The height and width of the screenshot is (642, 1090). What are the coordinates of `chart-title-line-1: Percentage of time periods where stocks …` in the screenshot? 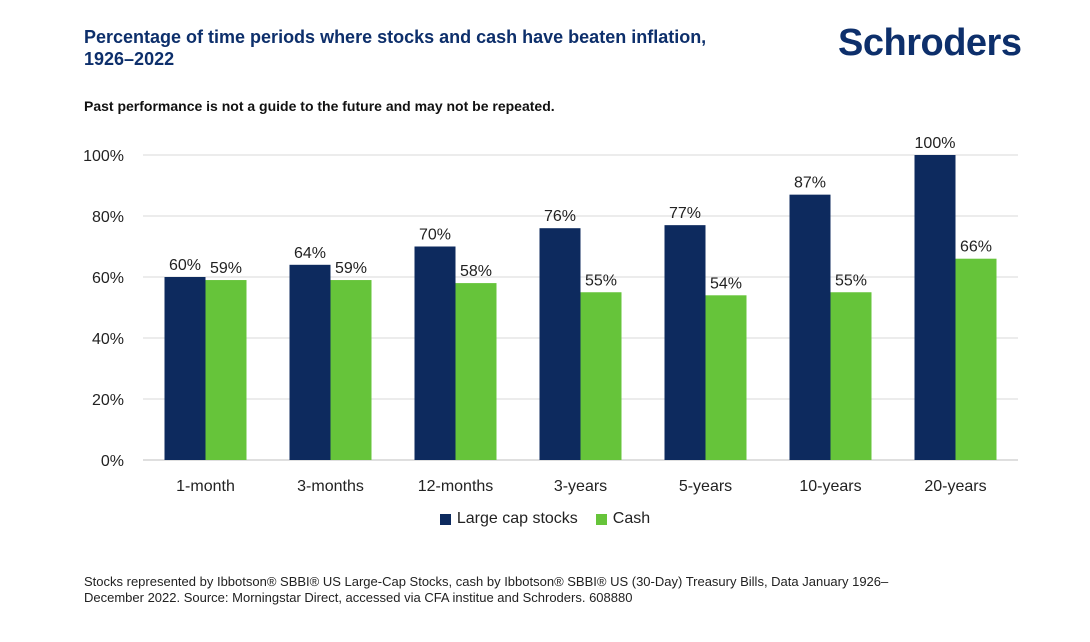 It's located at (395, 37).